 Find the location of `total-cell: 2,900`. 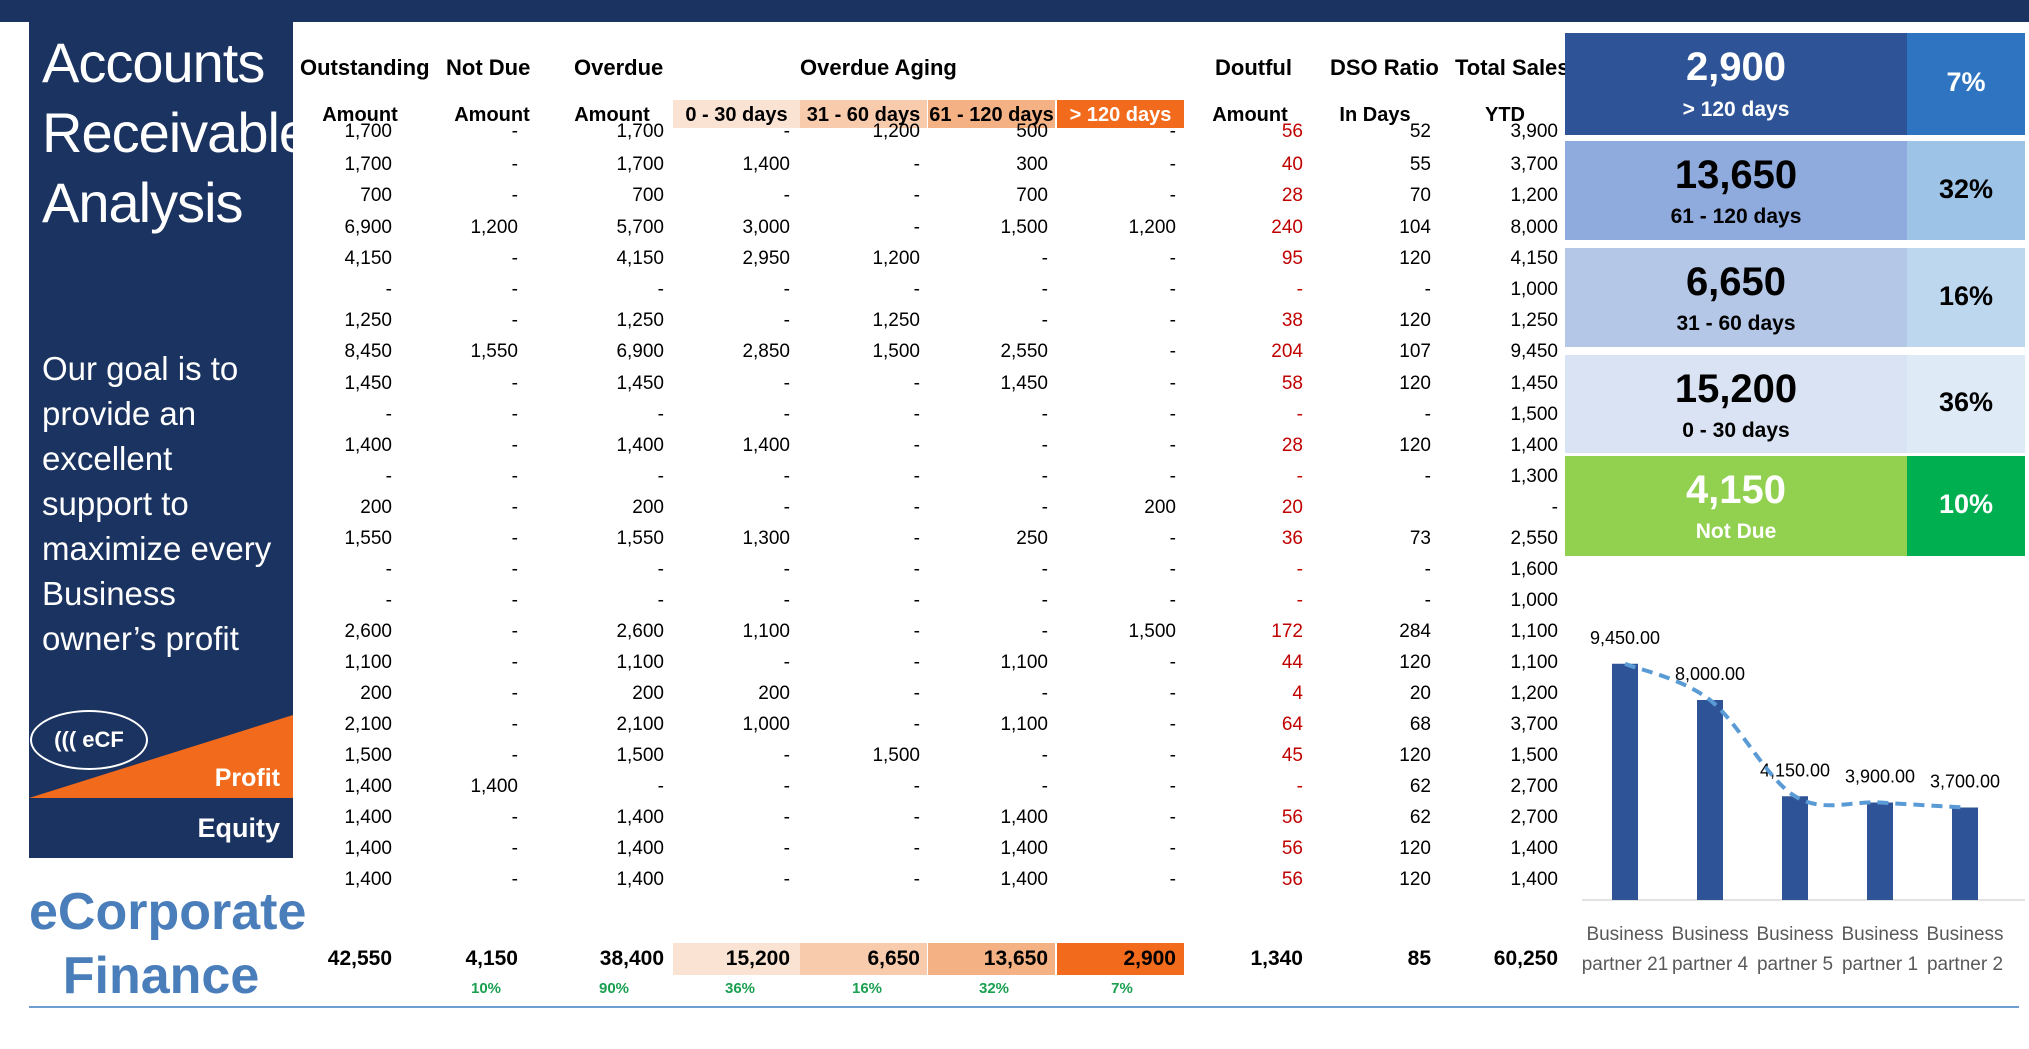

total-cell: 2,900 is located at coordinates (1149, 958).